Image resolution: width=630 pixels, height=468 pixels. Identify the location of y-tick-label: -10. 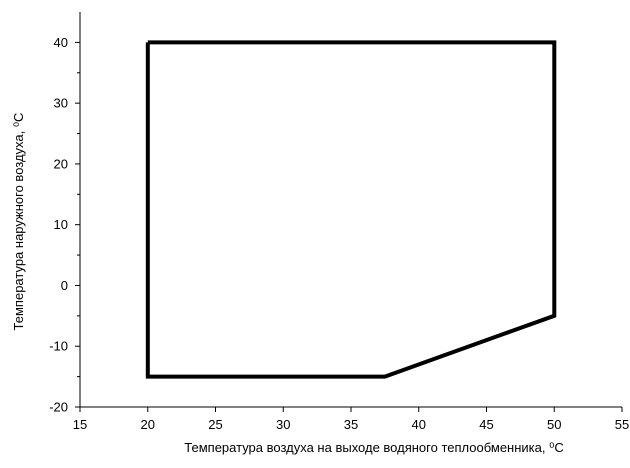
(58, 346).